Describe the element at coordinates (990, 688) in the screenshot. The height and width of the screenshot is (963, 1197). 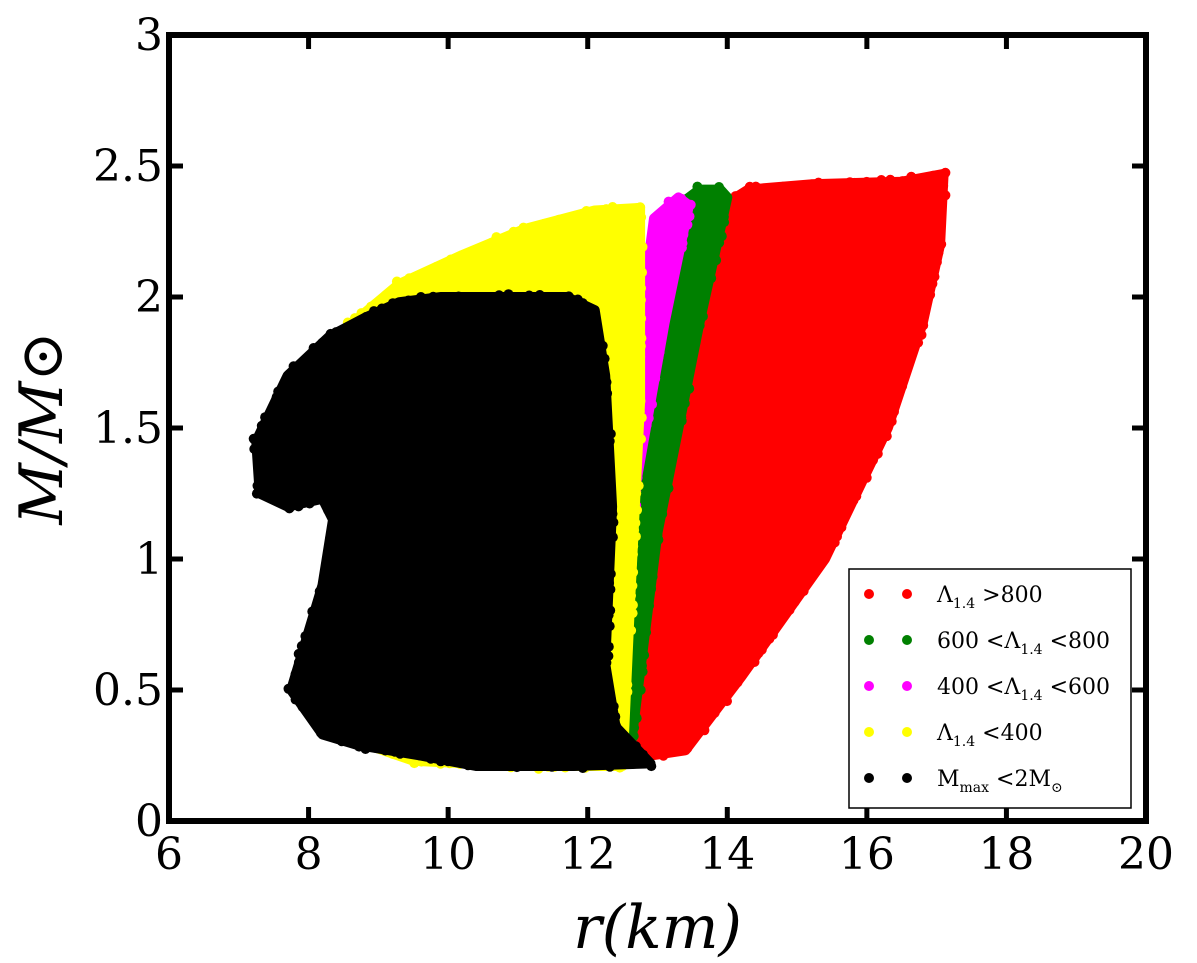
I see `legend-box` at that location.